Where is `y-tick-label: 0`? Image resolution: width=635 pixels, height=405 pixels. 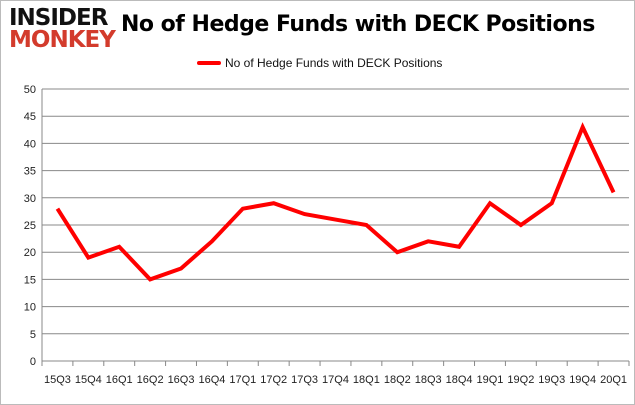
y-tick-label: 0 is located at coordinates (33, 362).